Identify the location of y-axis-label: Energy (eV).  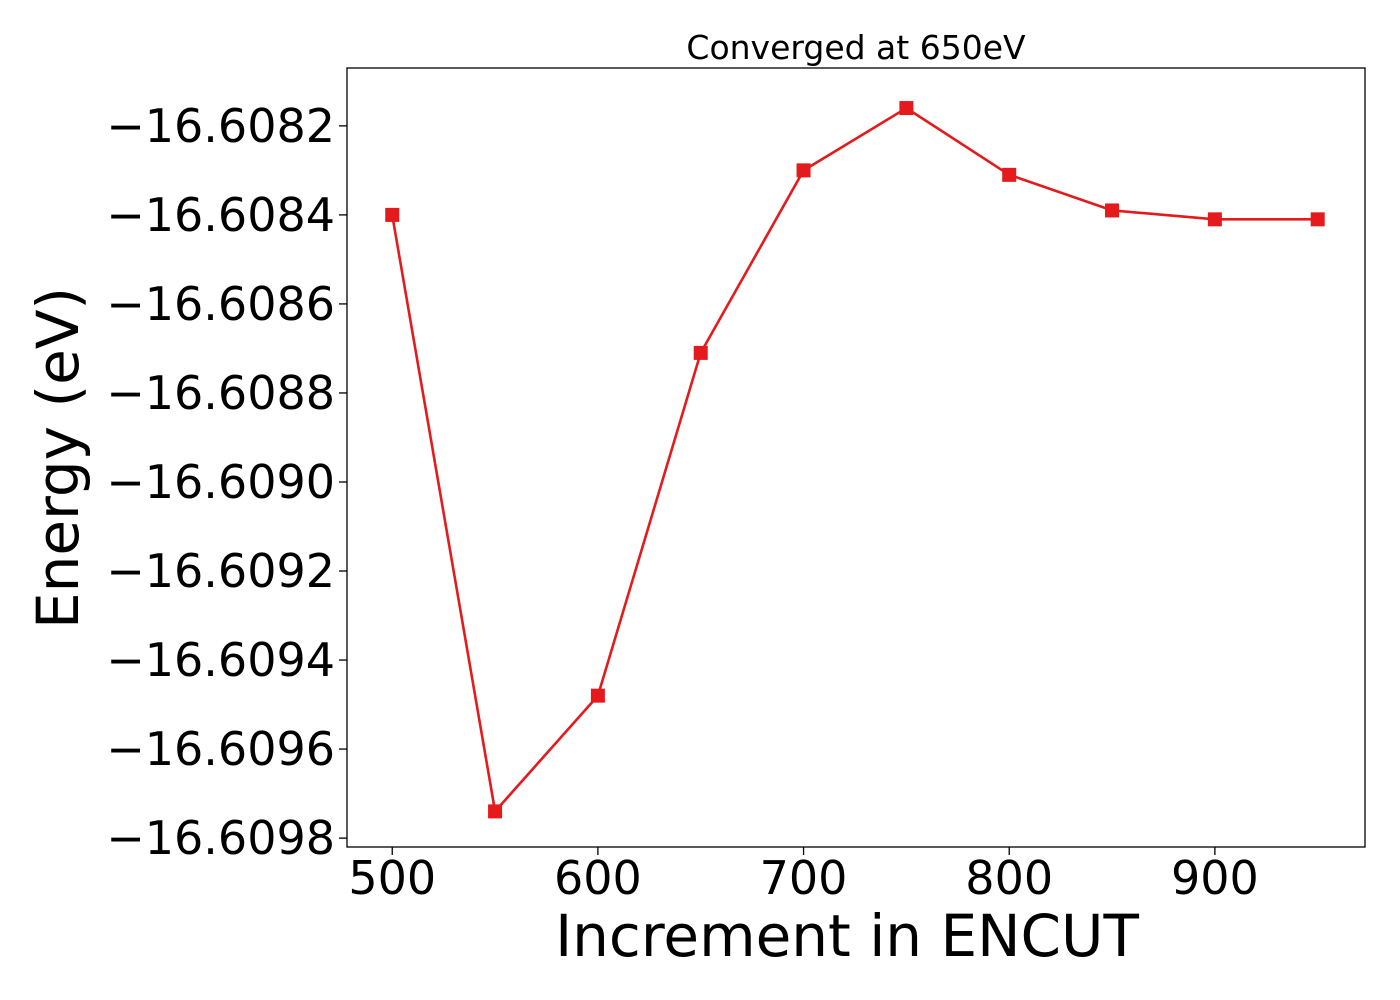
(58, 458).